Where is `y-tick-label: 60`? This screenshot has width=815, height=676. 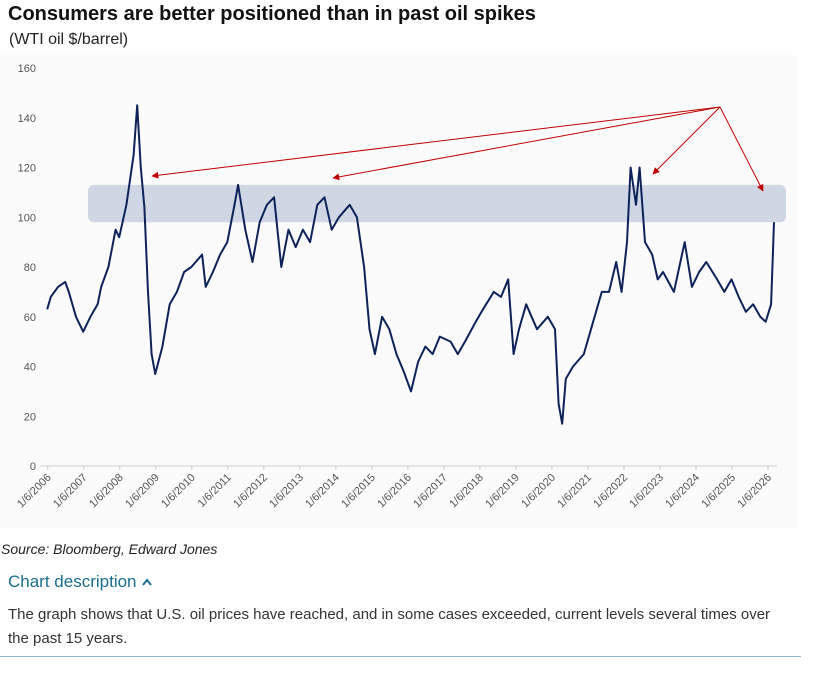 y-tick-label: 60 is located at coordinates (30, 318).